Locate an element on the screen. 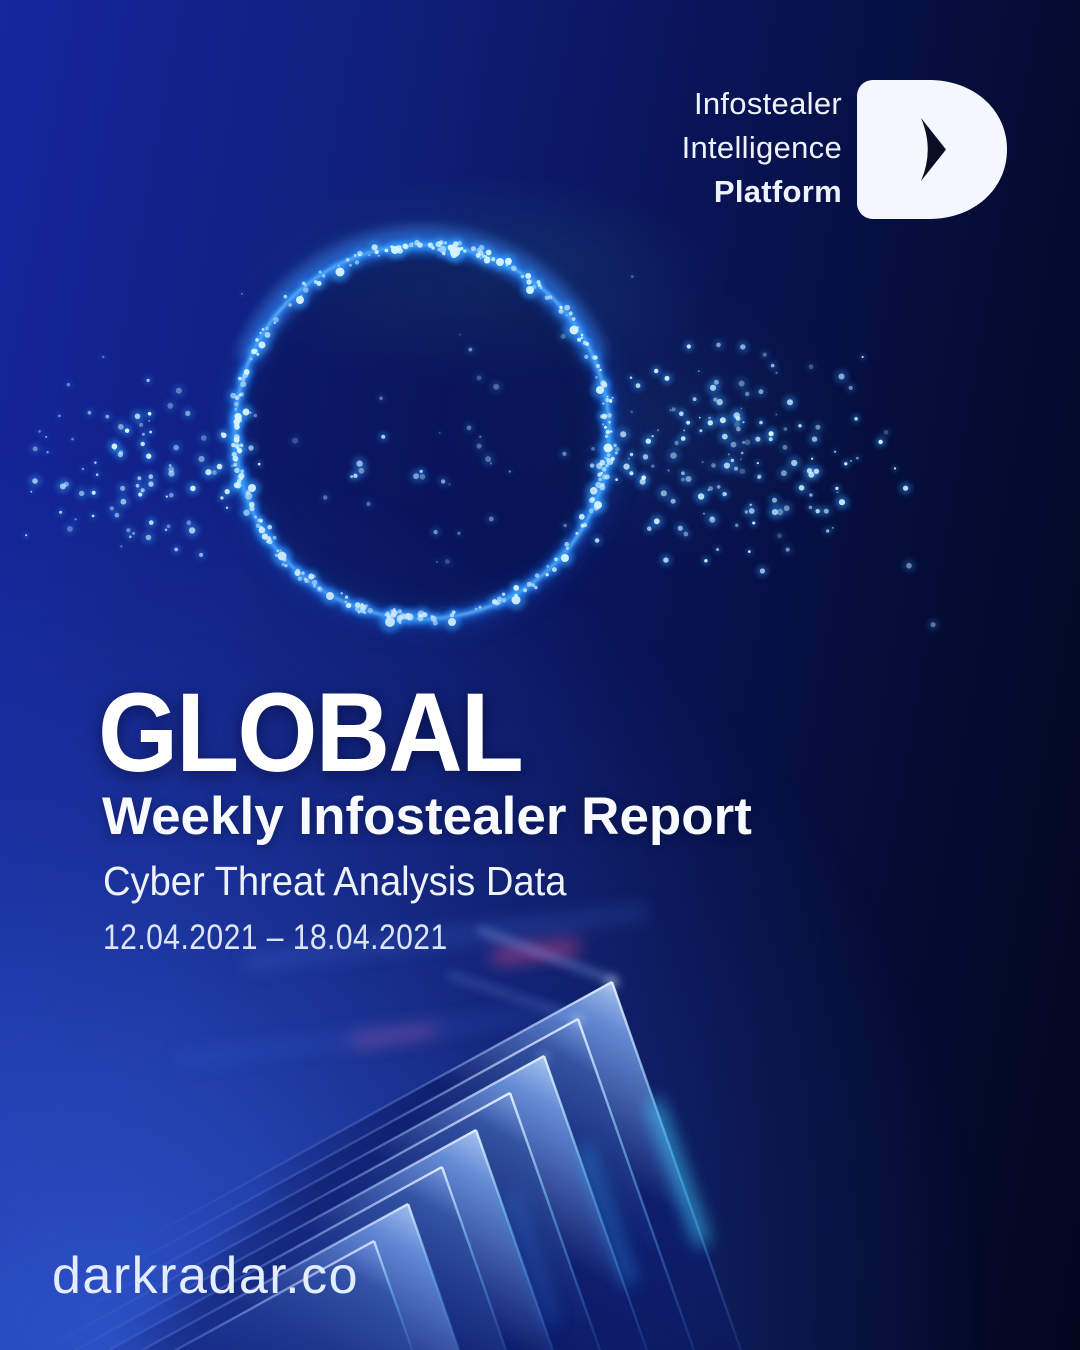  brand-name: Infostealer Intelligence Platform is located at coordinates (762, 148).